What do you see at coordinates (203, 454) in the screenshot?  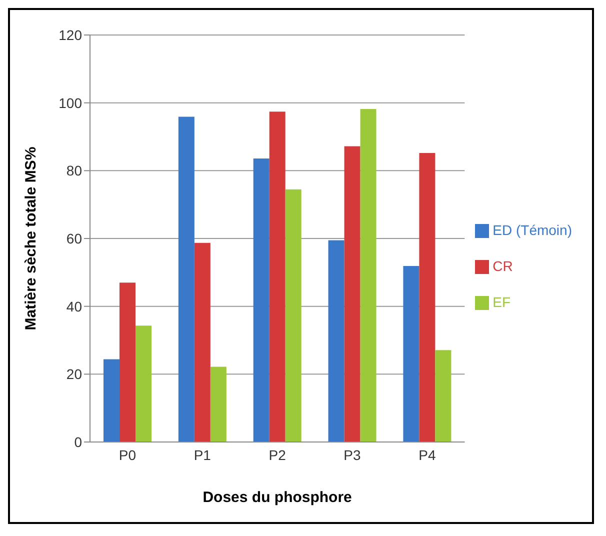 I see `x-tick-label: P1` at bounding box center [203, 454].